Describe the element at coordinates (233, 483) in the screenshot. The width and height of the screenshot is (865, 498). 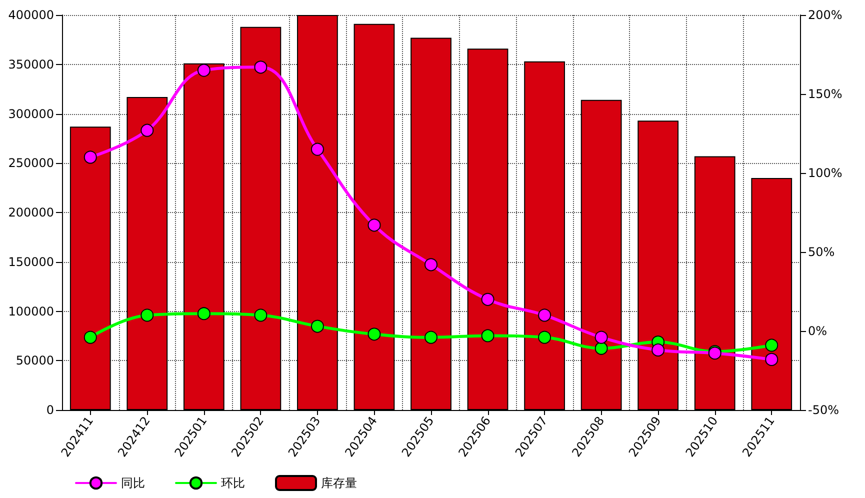
I see `legend-label: 环比` at that location.